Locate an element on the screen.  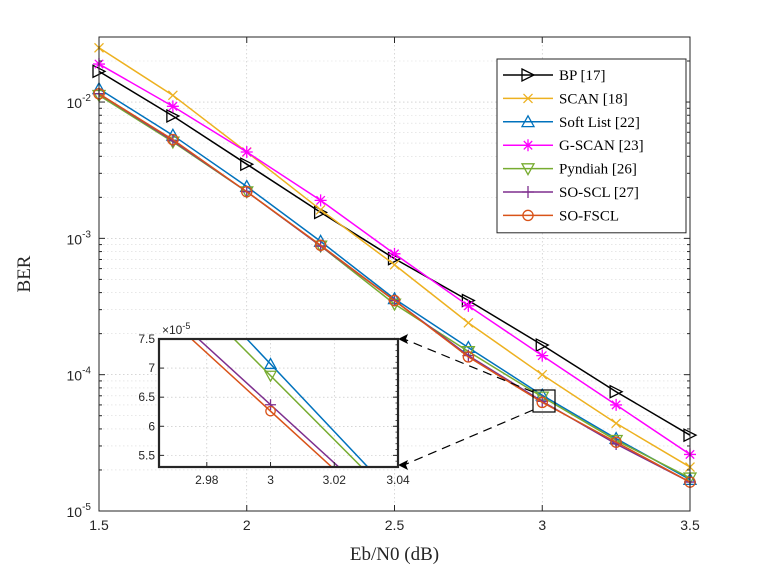
legend-item-so-fscl: SO-FSCL is located at coordinates (561, 216).